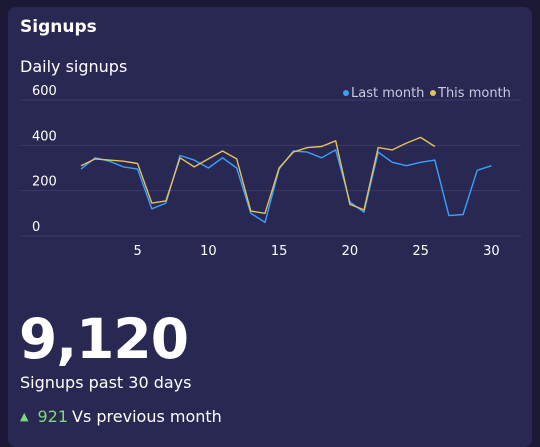 The image size is (540, 447). I want to click on x-tick-label: 25, so click(420, 251).